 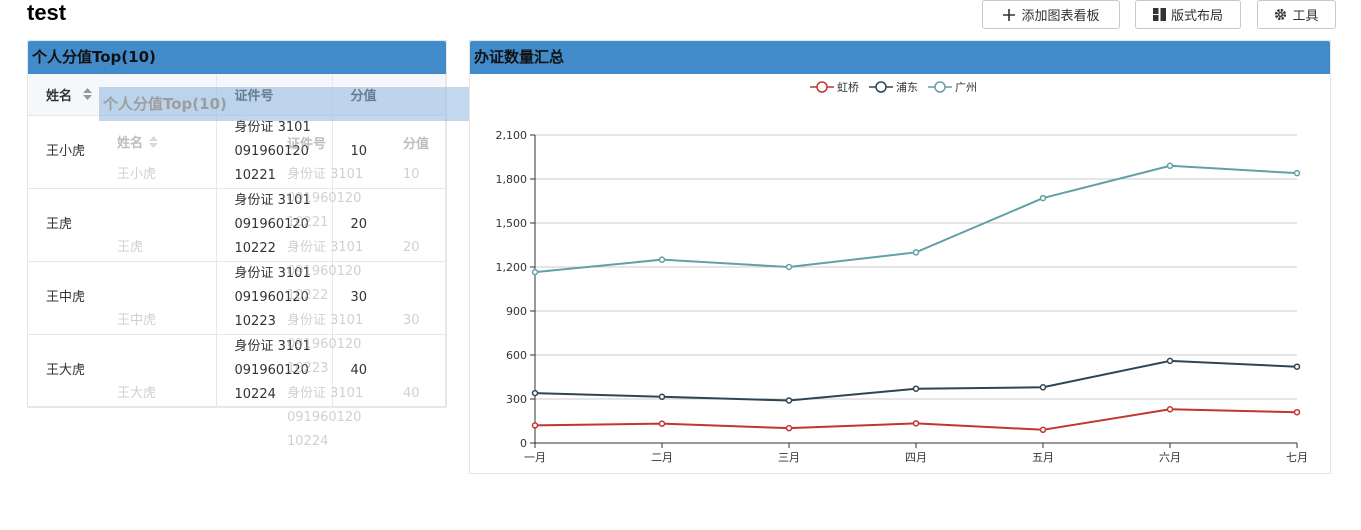 I want to click on legend-item: 广州, so click(x=952, y=87).